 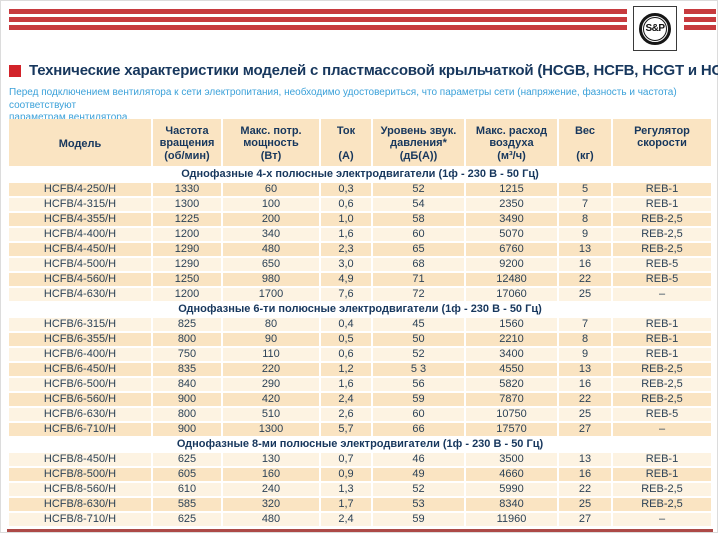 I want to click on cell-power: 110, so click(x=272, y=355).